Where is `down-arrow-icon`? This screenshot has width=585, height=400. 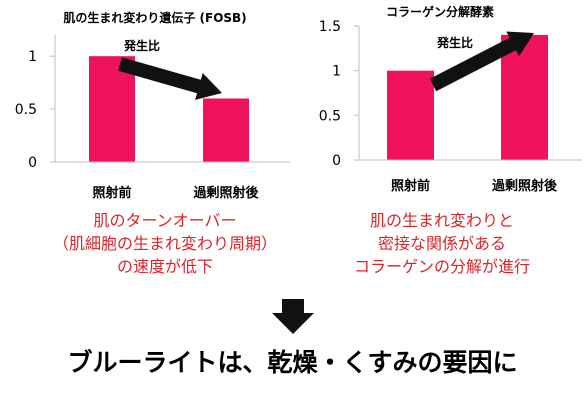 down-arrow-icon is located at coordinates (293, 316).